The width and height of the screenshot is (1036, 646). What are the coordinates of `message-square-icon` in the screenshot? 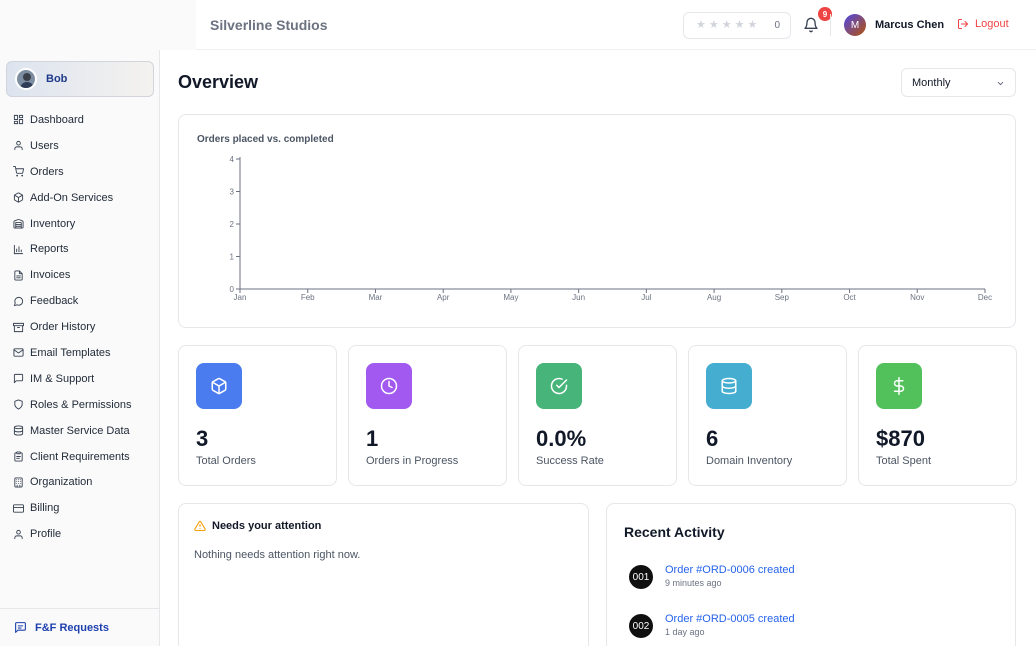 It's located at (18, 379).